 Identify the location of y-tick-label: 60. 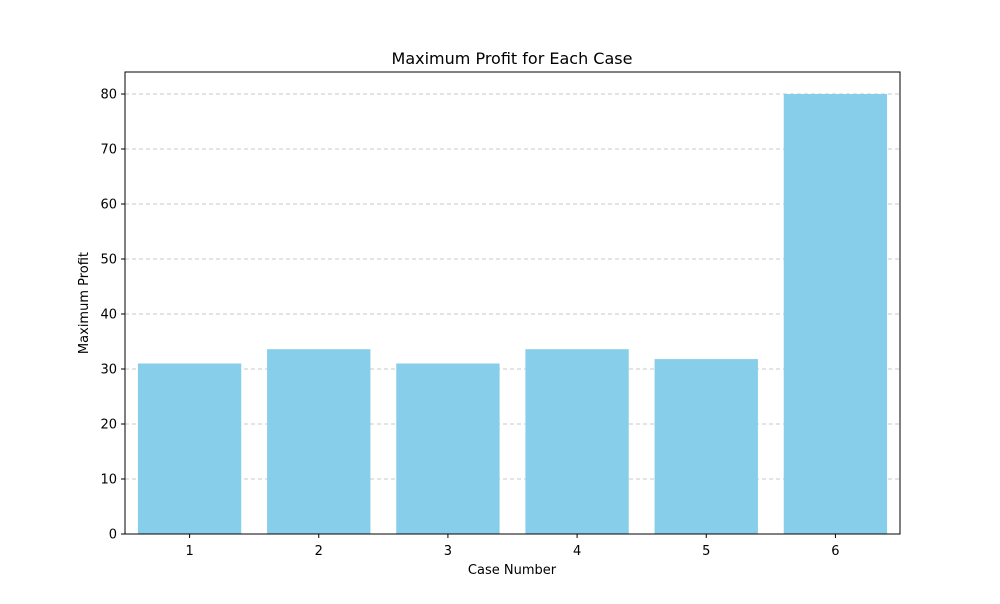
(108, 205).